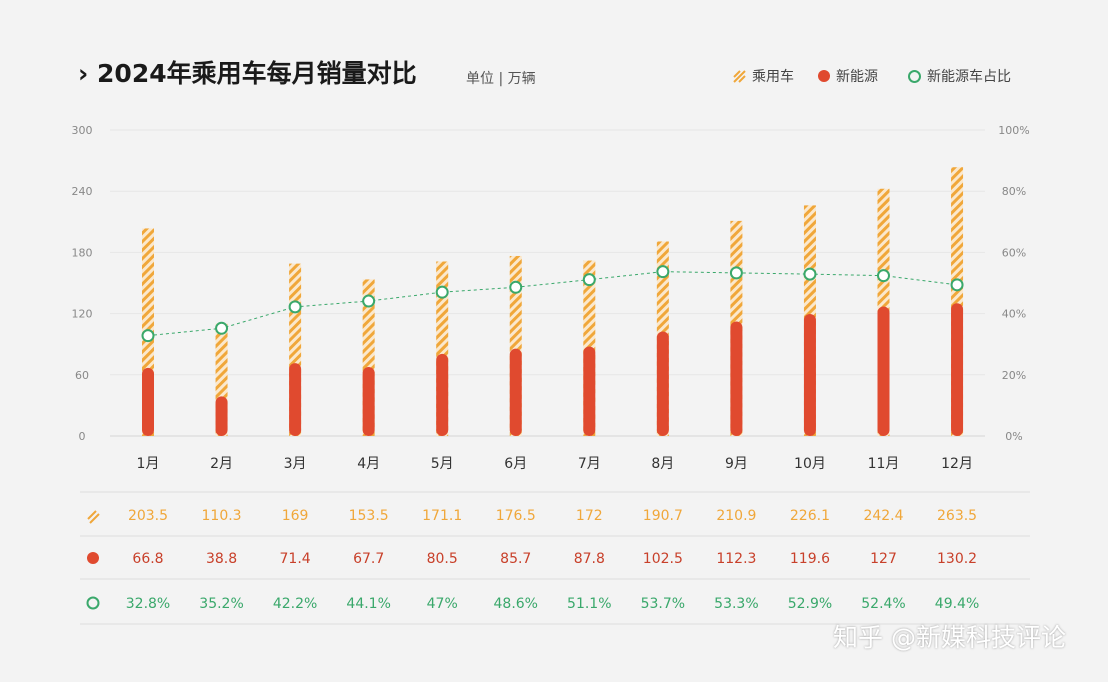 Image resolution: width=1108 pixels, height=682 pixels. Describe the element at coordinates (589, 604) in the screenshot. I see `data-label: 51.1%` at that location.